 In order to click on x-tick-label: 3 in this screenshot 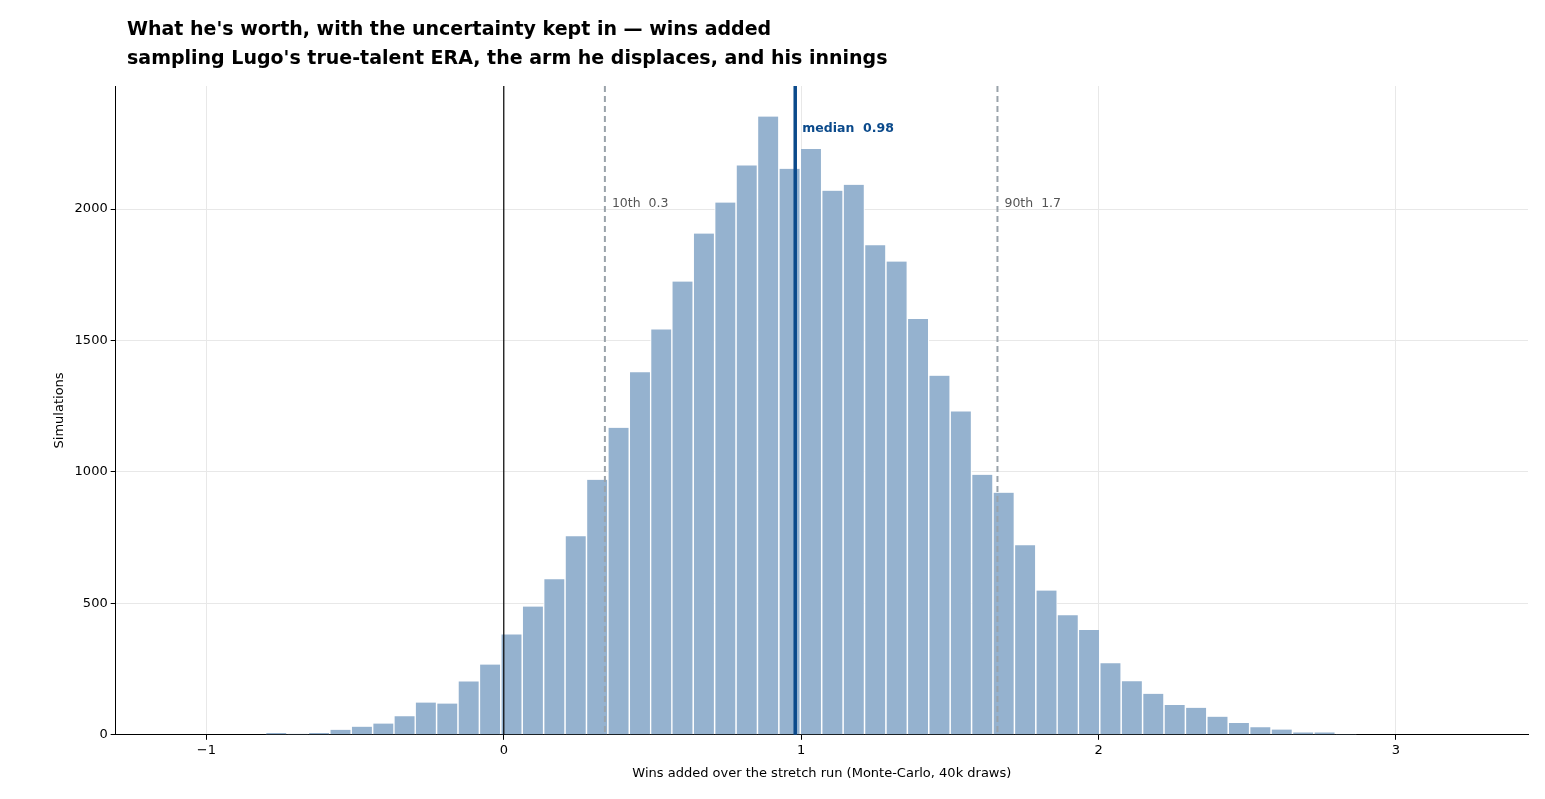, I will do `click(1396, 749)`.